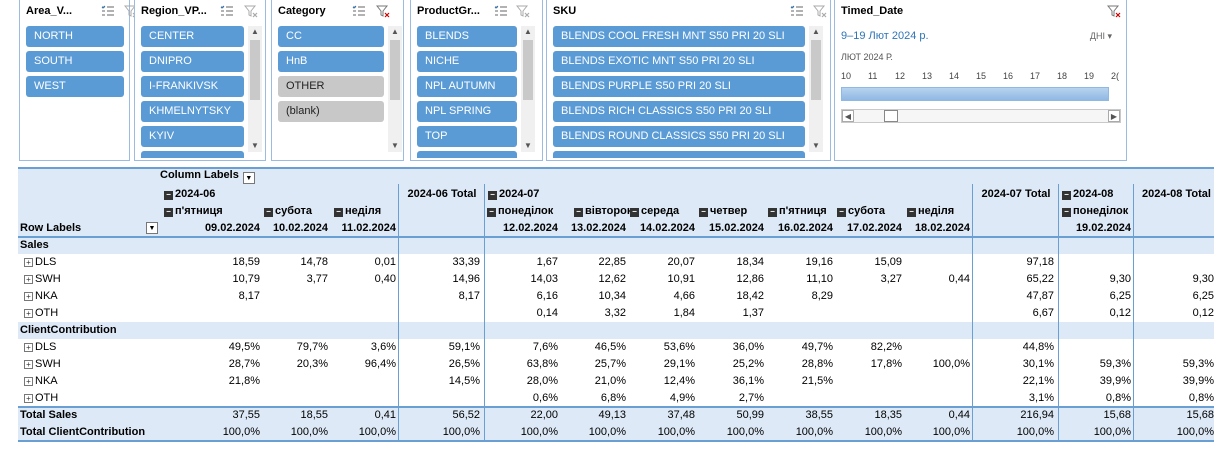  What do you see at coordinates (603, 211) in the screenshot?
I see `weekday-header: − вівторок` at bounding box center [603, 211].